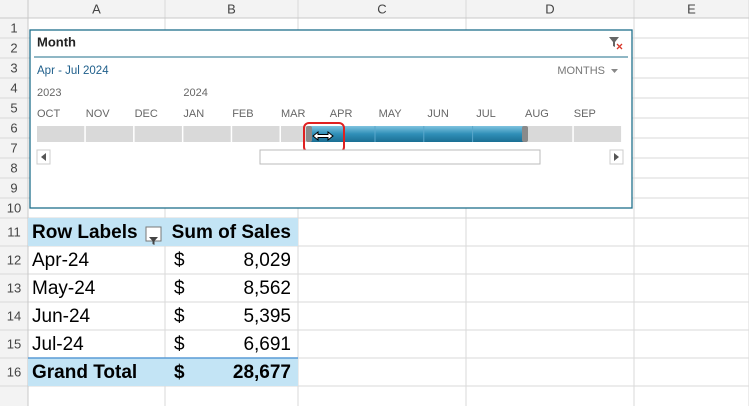  Describe the element at coordinates (163, 232) in the screenshot. I see `pivot-header-bg` at that location.